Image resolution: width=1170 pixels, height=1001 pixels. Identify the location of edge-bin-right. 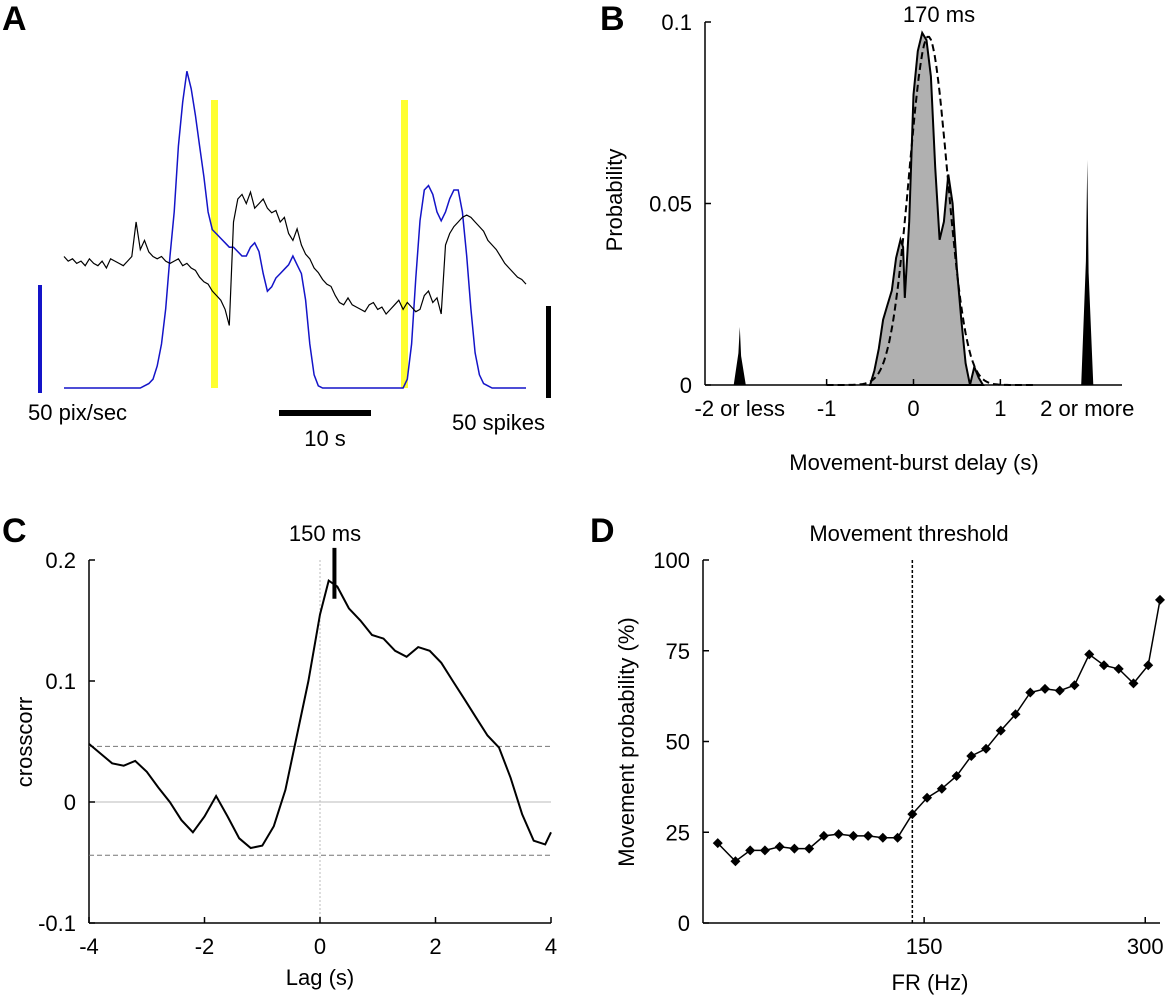
(1087, 272).